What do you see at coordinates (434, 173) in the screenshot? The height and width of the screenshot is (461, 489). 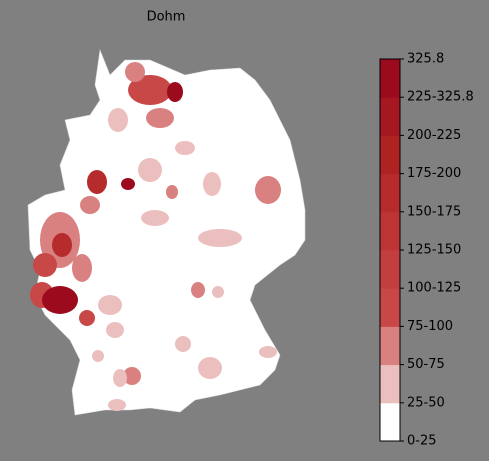 I see `colorbar-label: 175-200` at bounding box center [434, 173].